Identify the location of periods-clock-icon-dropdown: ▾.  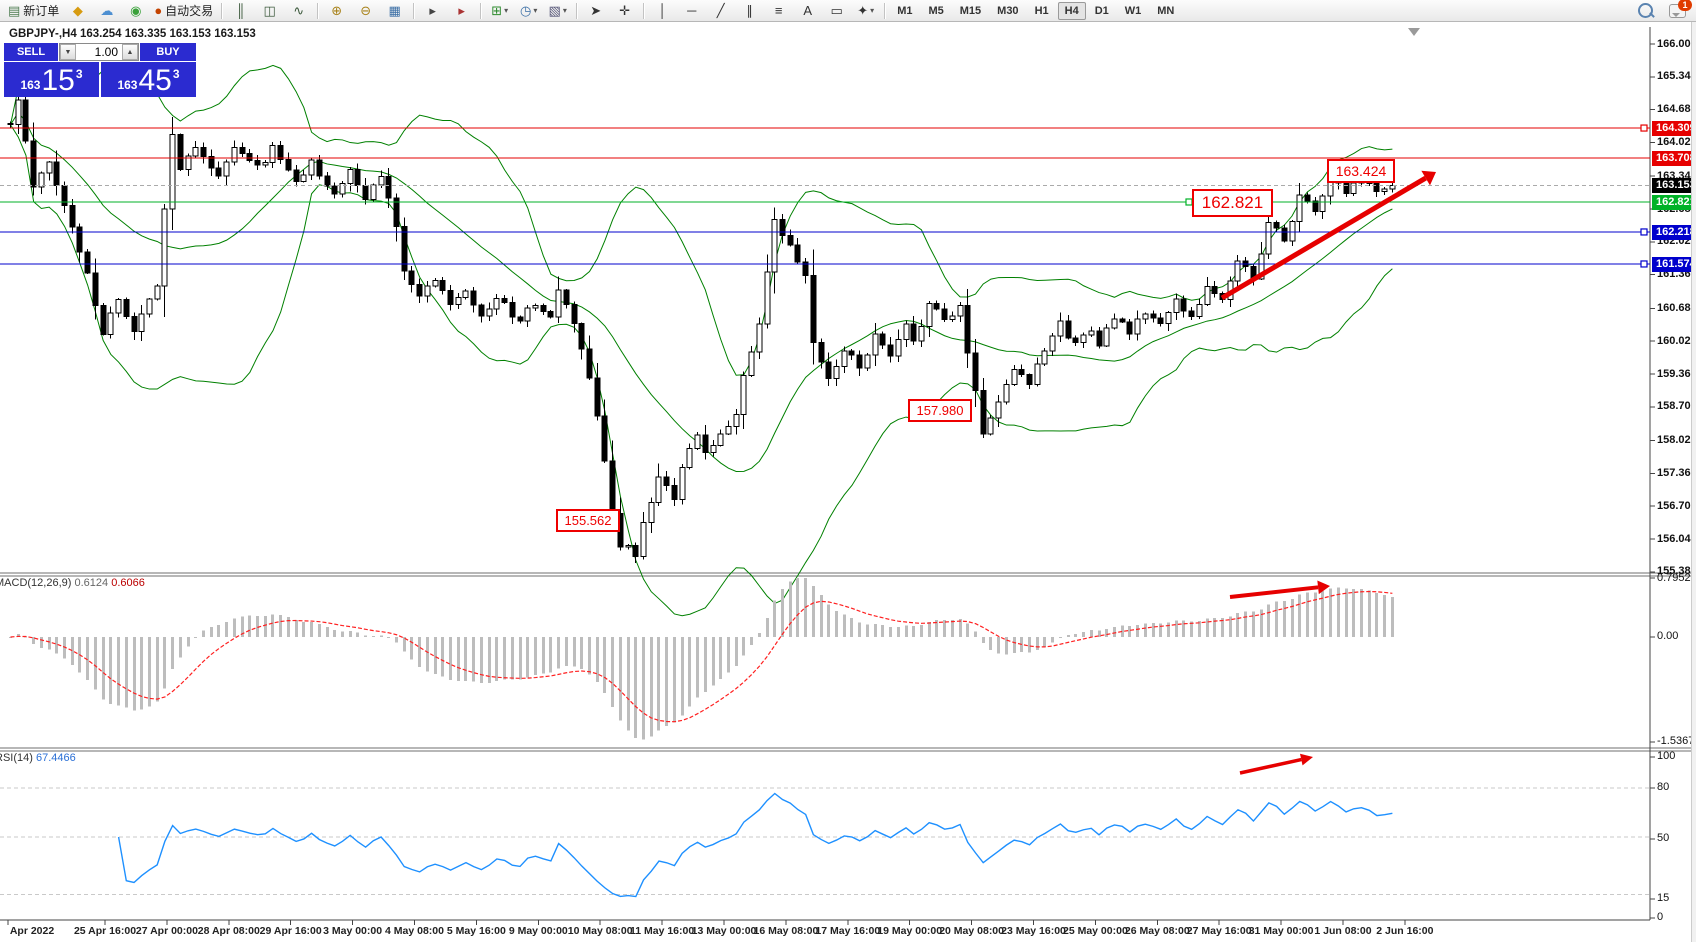
(535, 10).